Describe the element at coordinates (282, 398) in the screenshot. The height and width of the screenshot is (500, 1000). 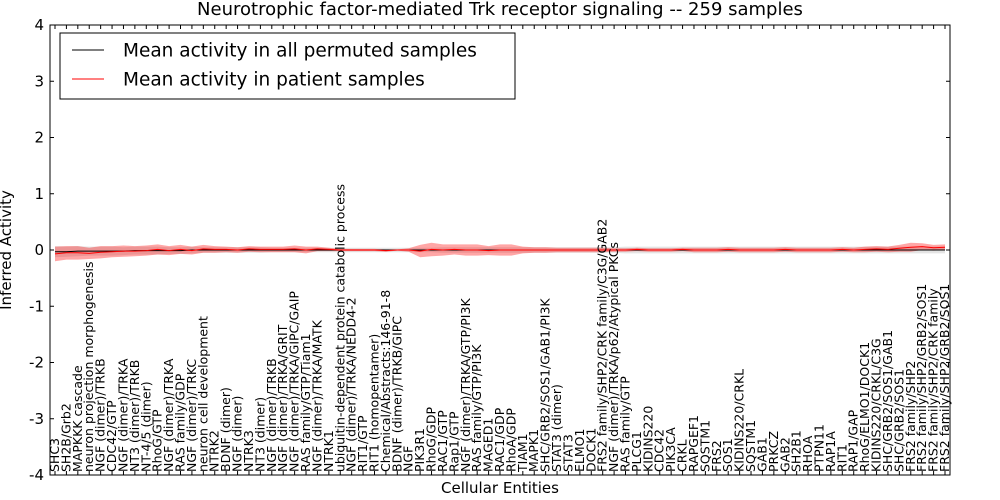
I see `x-tick-label: NGF (dimer)/TRKA/GRIT` at that location.